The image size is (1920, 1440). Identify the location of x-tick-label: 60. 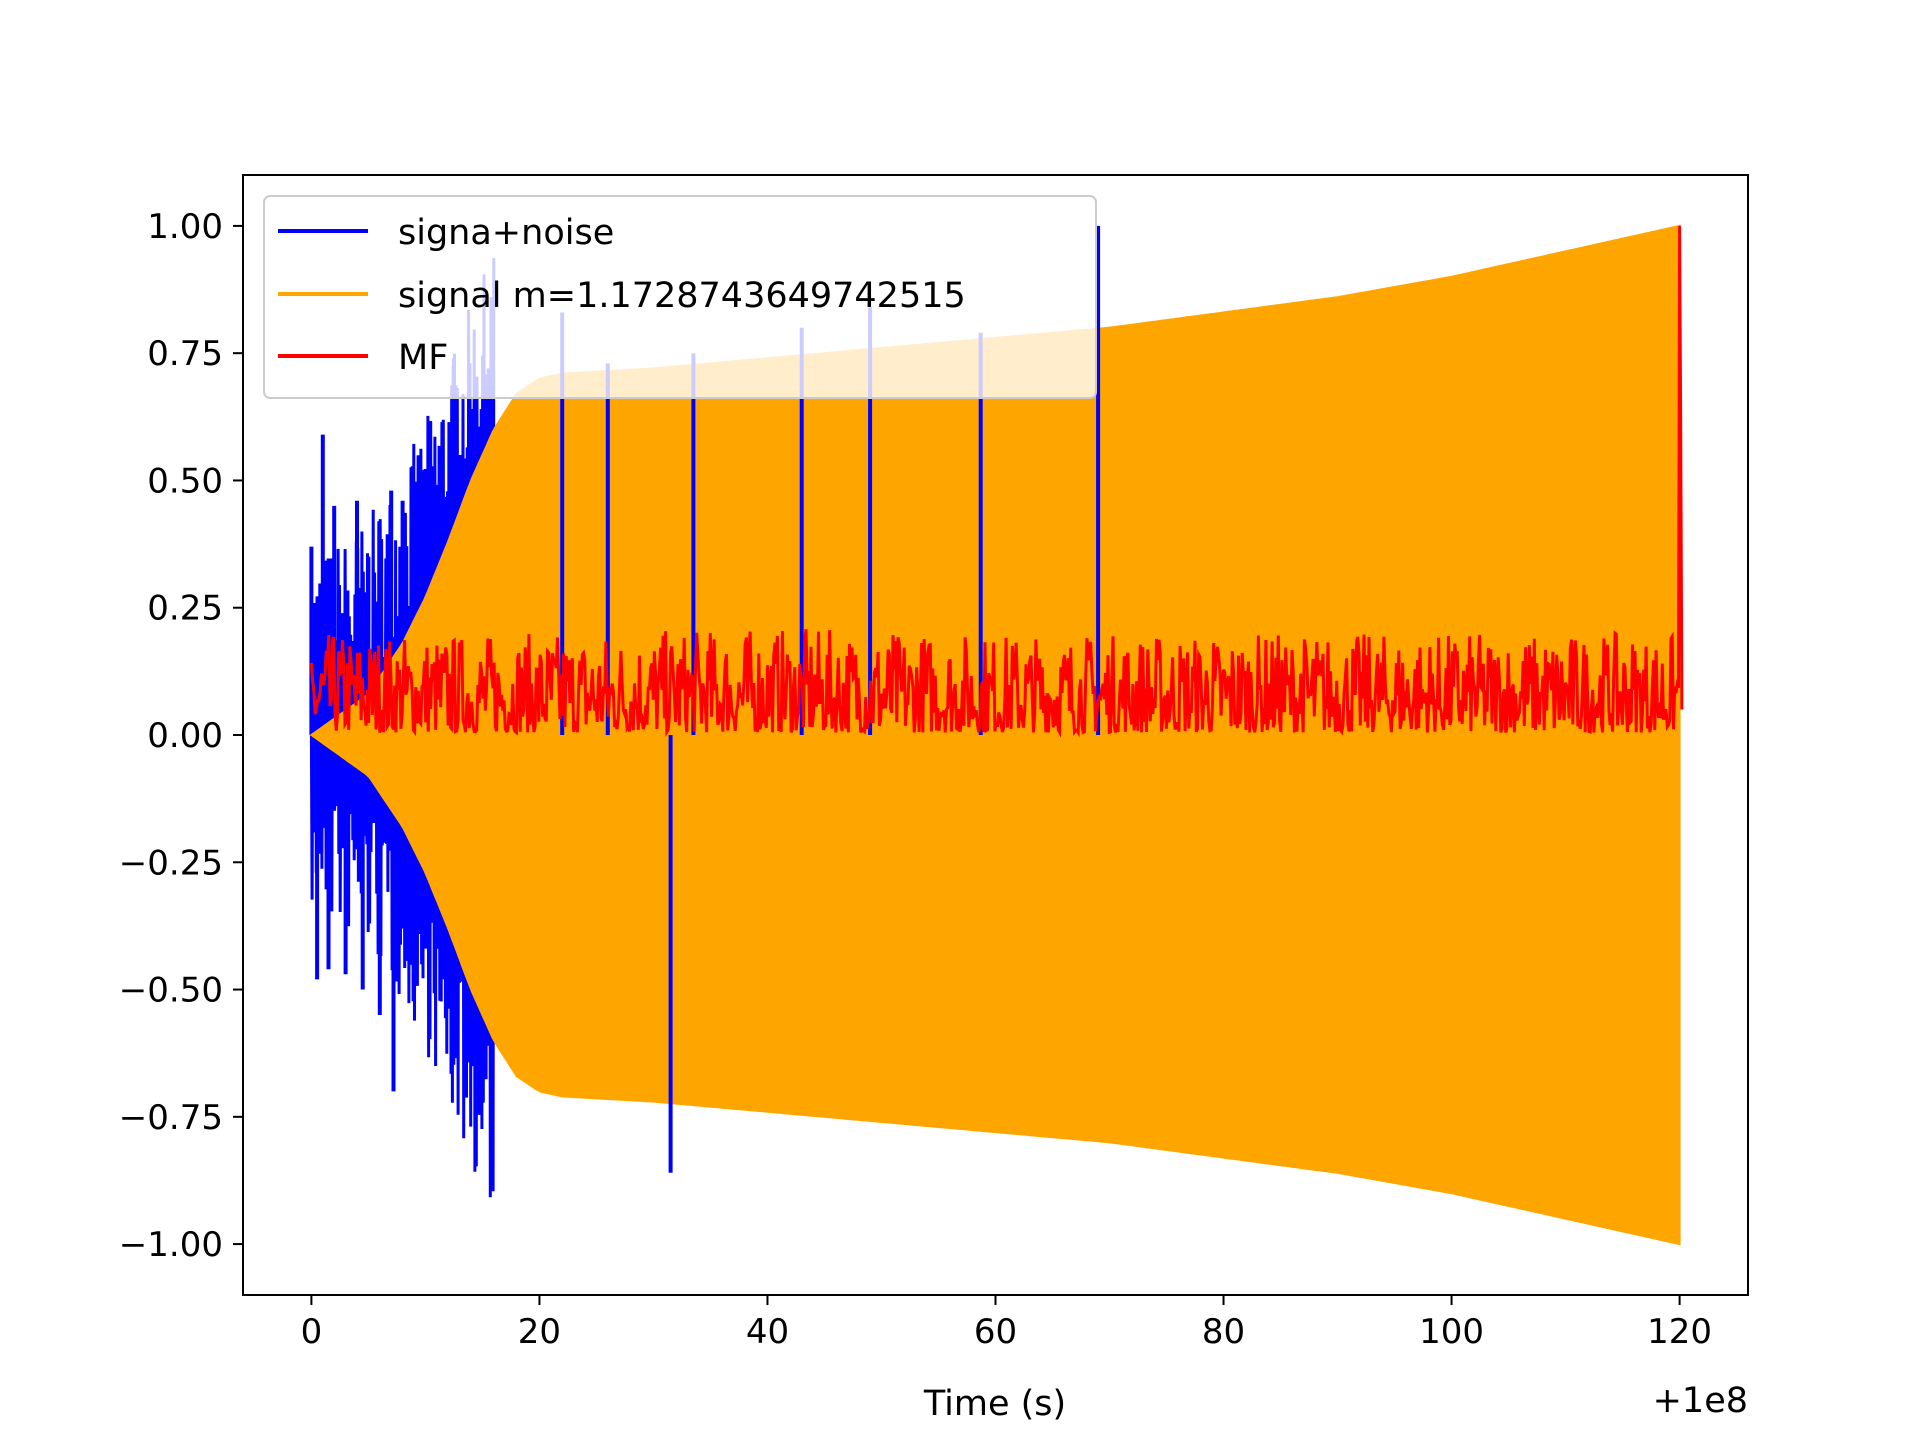
(995, 1332).